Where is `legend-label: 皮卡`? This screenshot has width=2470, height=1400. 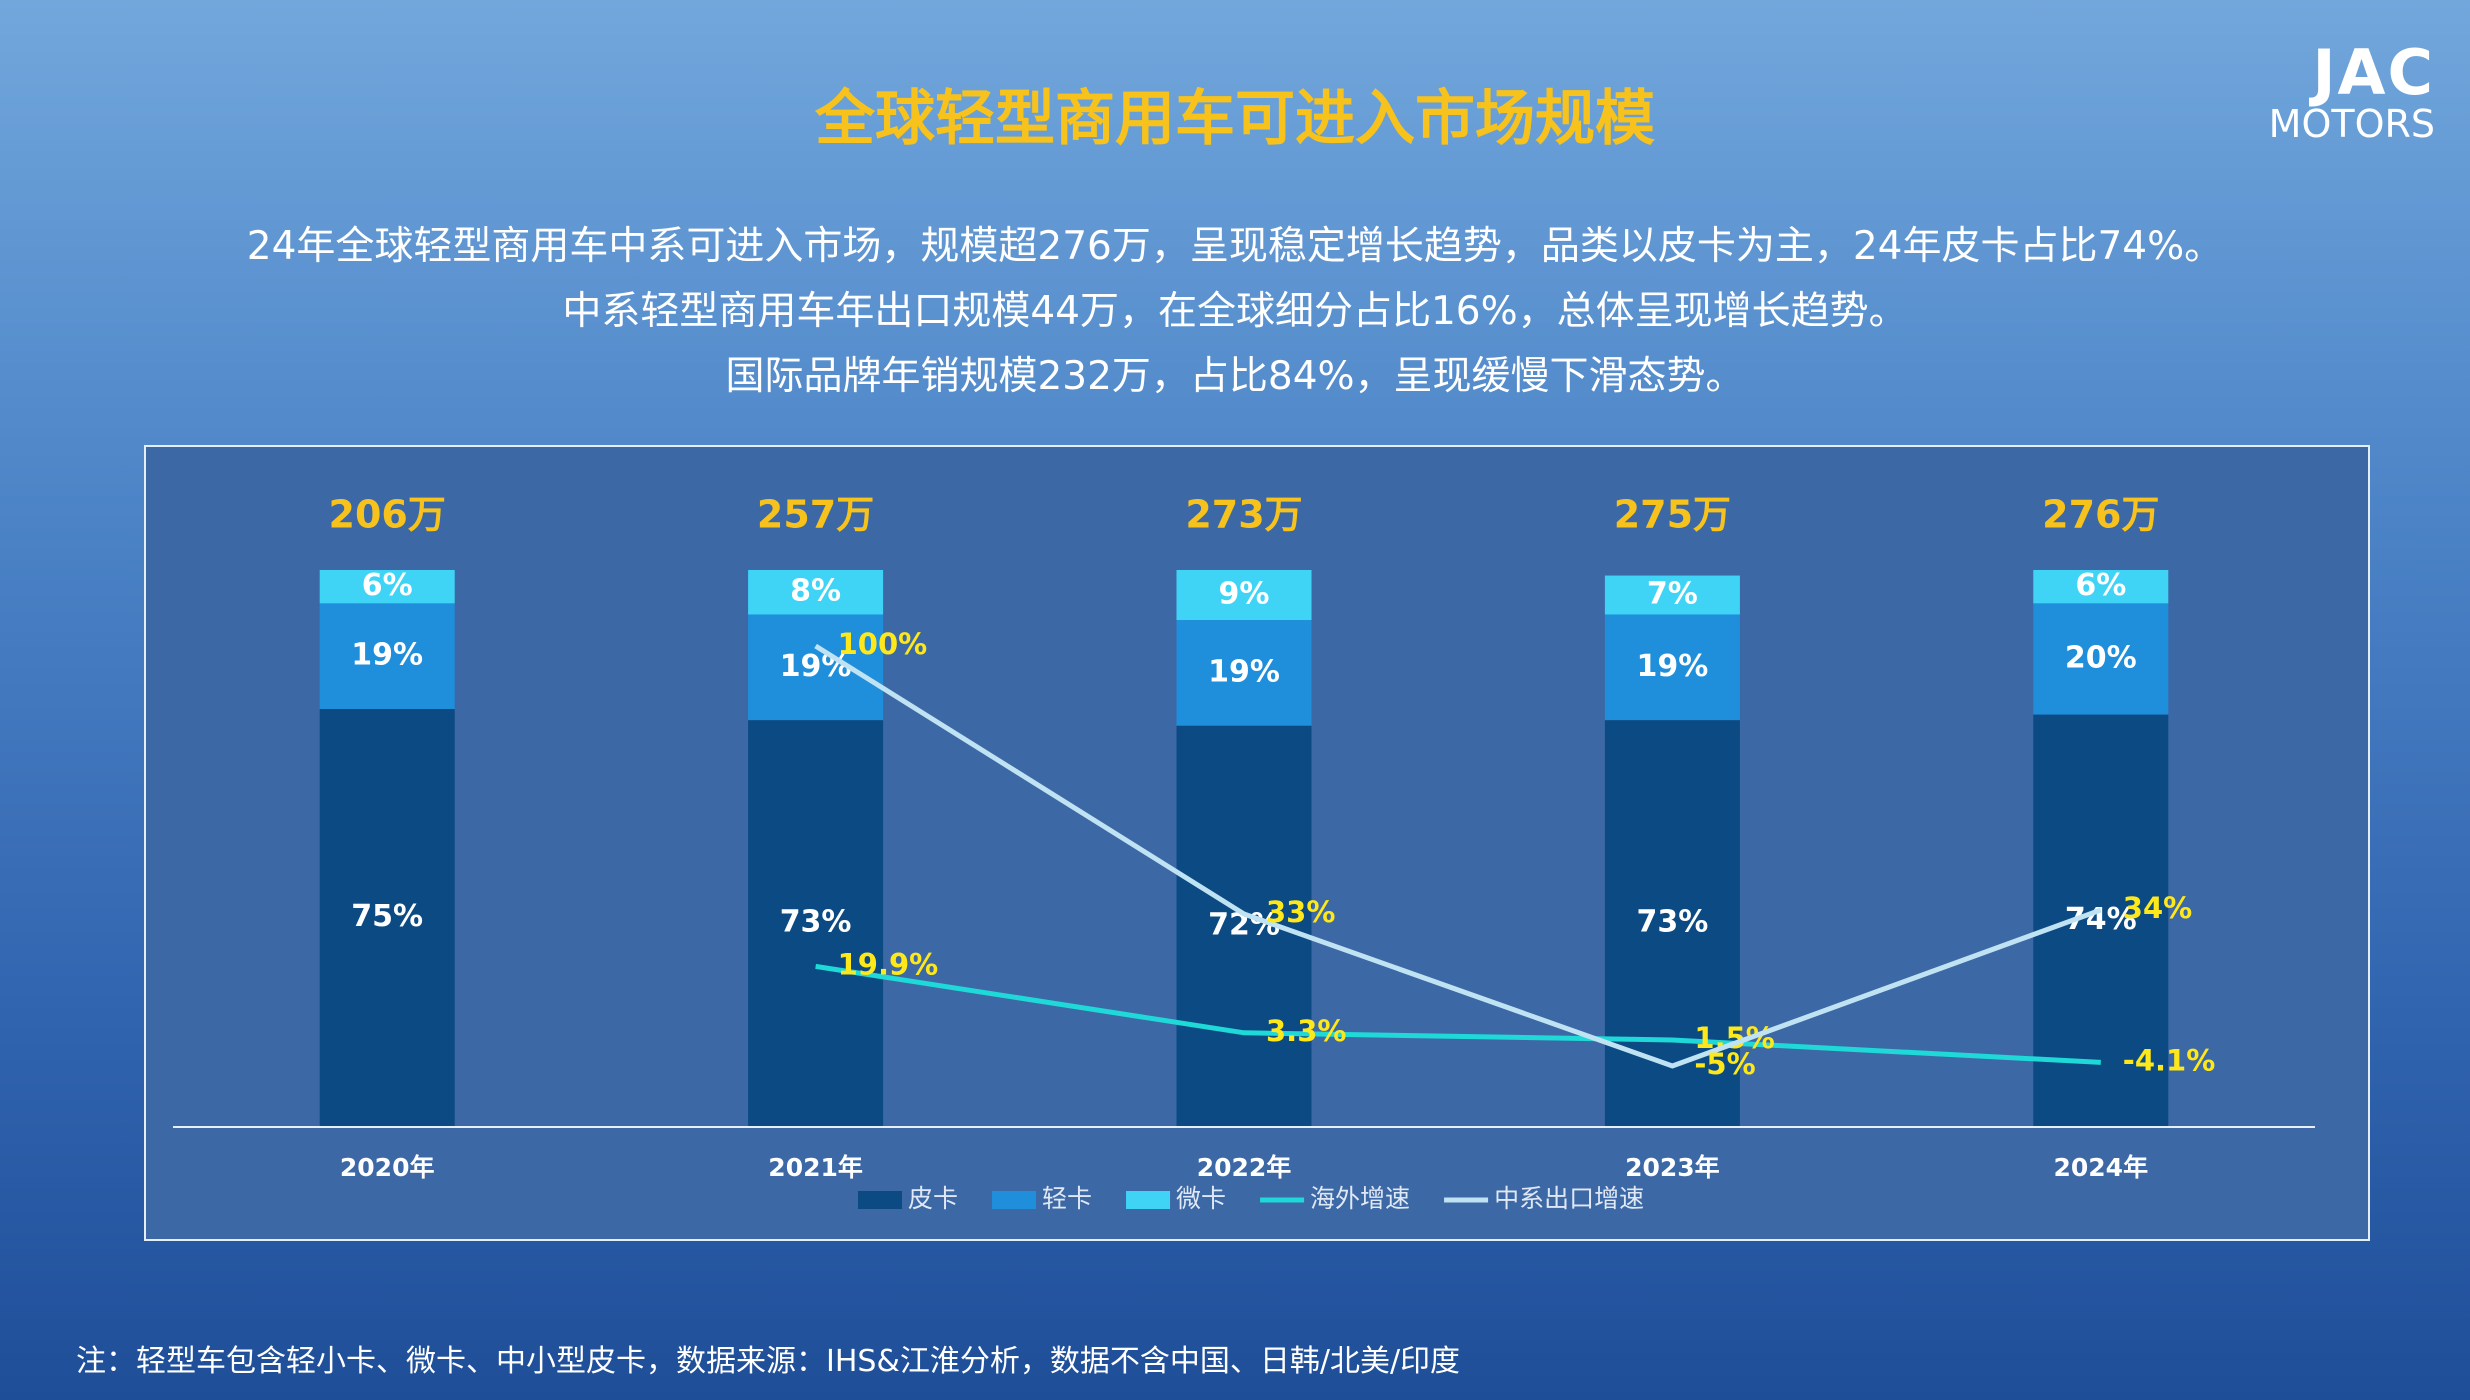
legend-label: 皮卡 is located at coordinates (933, 1198).